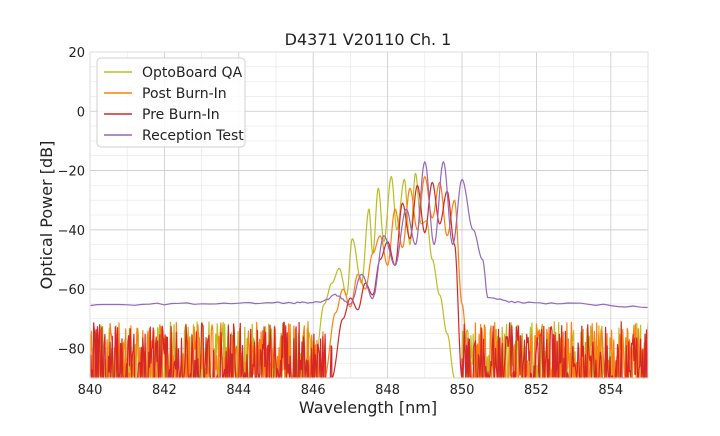  What do you see at coordinates (71, 172) in the screenshot?
I see `y-tick-label: −20` at bounding box center [71, 172].